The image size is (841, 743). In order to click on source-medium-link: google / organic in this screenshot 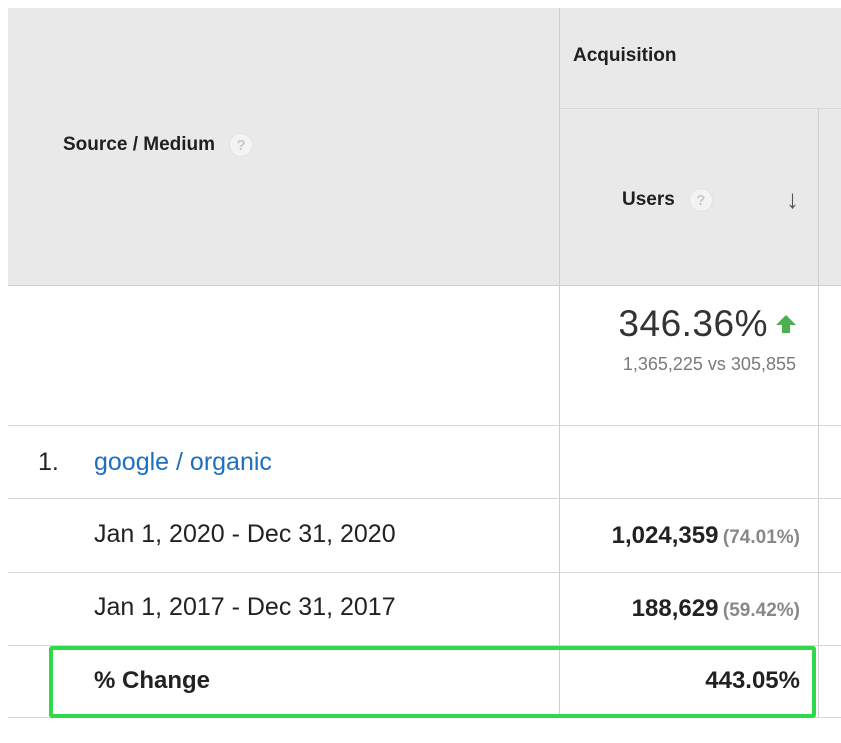, I will do `click(183, 462)`.